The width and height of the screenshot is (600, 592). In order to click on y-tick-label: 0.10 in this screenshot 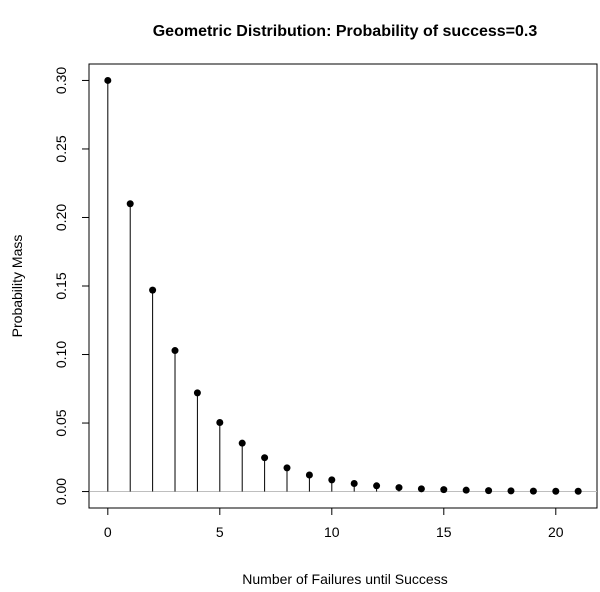, I will do `click(61, 354)`.